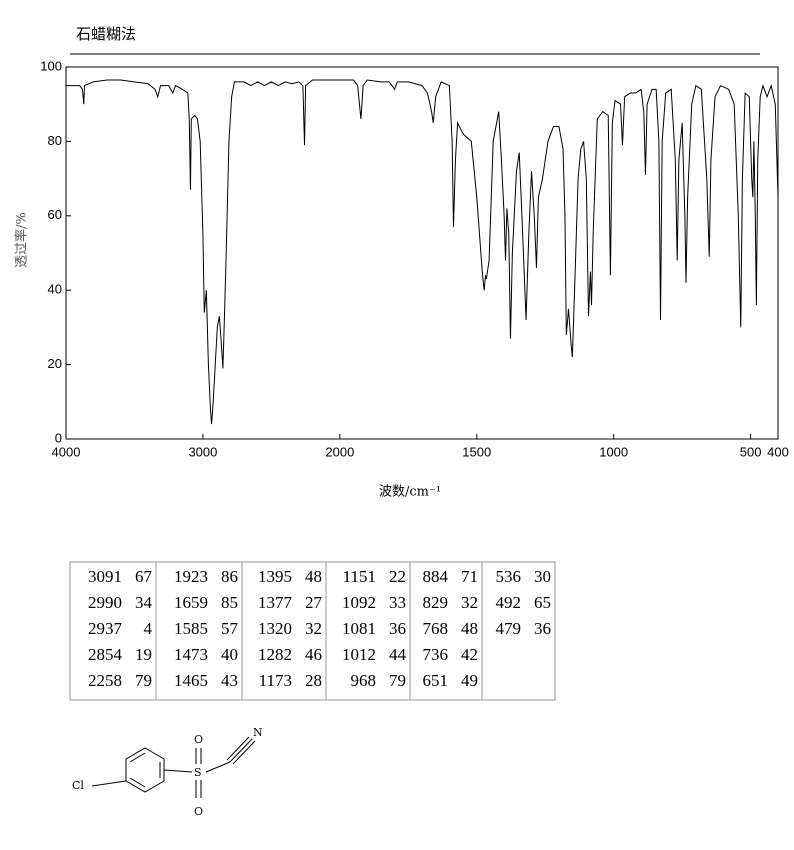 The image size is (794, 850). I want to click on cell-wavenumber: 1923, so click(191, 576).